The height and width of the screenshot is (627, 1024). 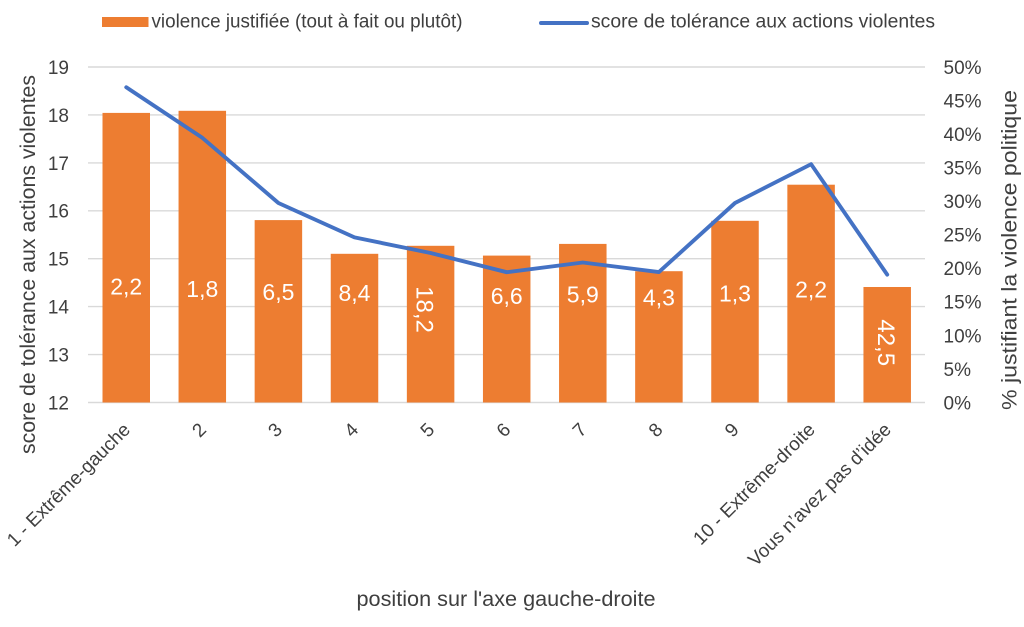 I want to click on svg-text: 1,3, so click(x=735, y=294).